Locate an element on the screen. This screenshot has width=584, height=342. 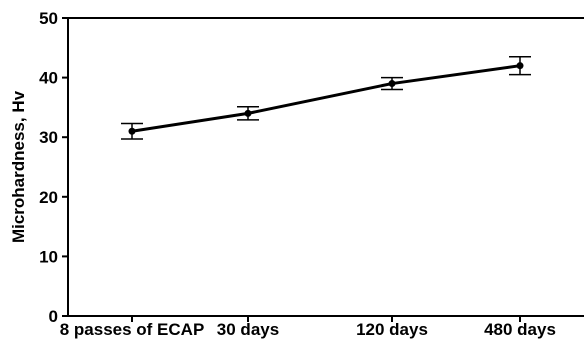
x-ticks: 8 passes of ECAP 30 days 120 days 480 days is located at coordinates (308, 327).